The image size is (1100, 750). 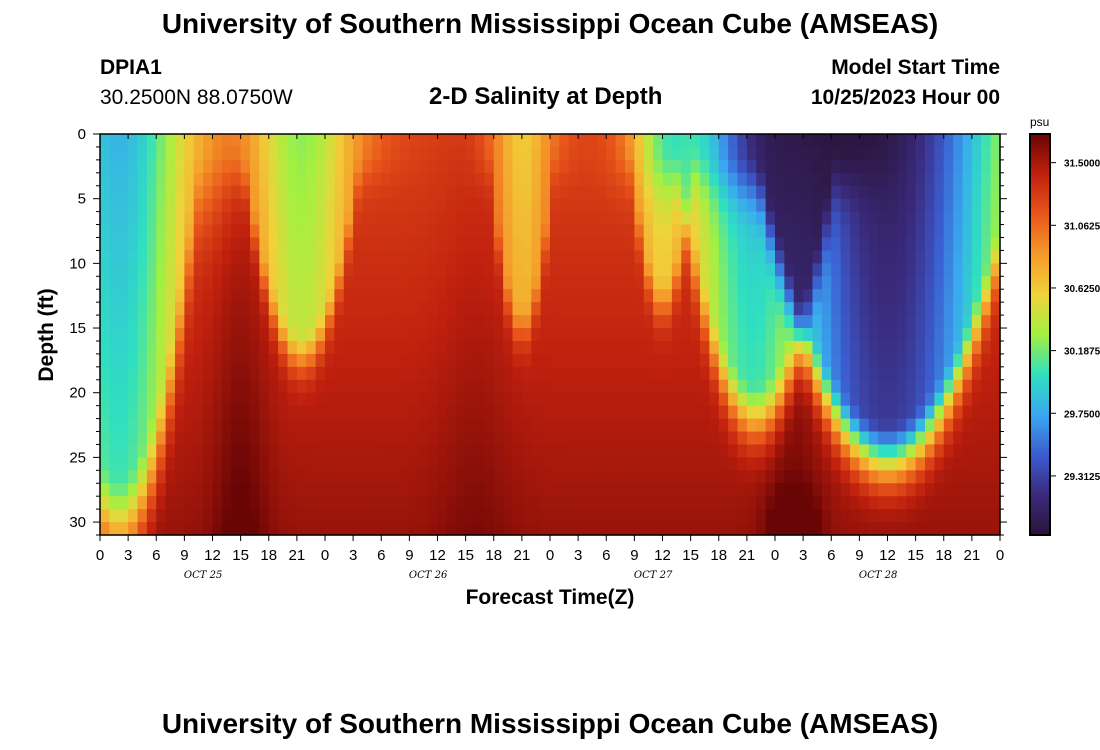 What do you see at coordinates (943, 555) in the screenshot?
I see `x-tick-label: 18` at bounding box center [943, 555].